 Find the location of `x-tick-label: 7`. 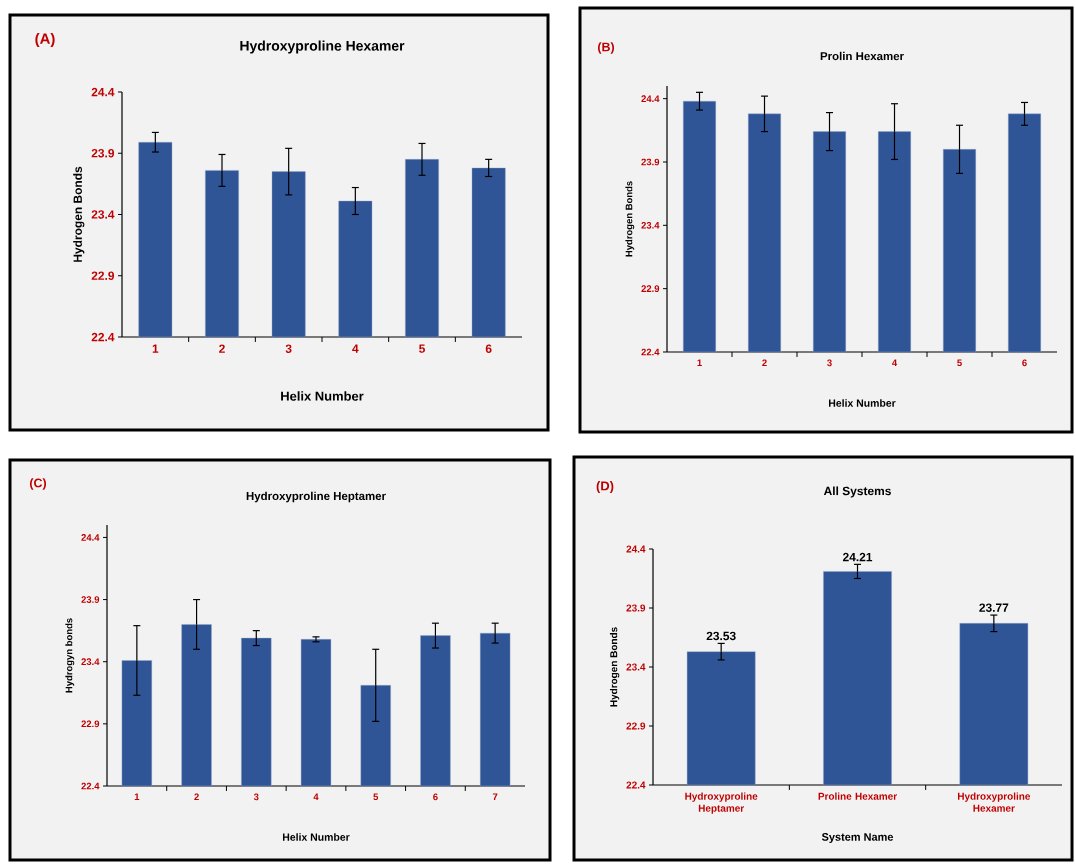

x-tick-label: 7 is located at coordinates (495, 797).